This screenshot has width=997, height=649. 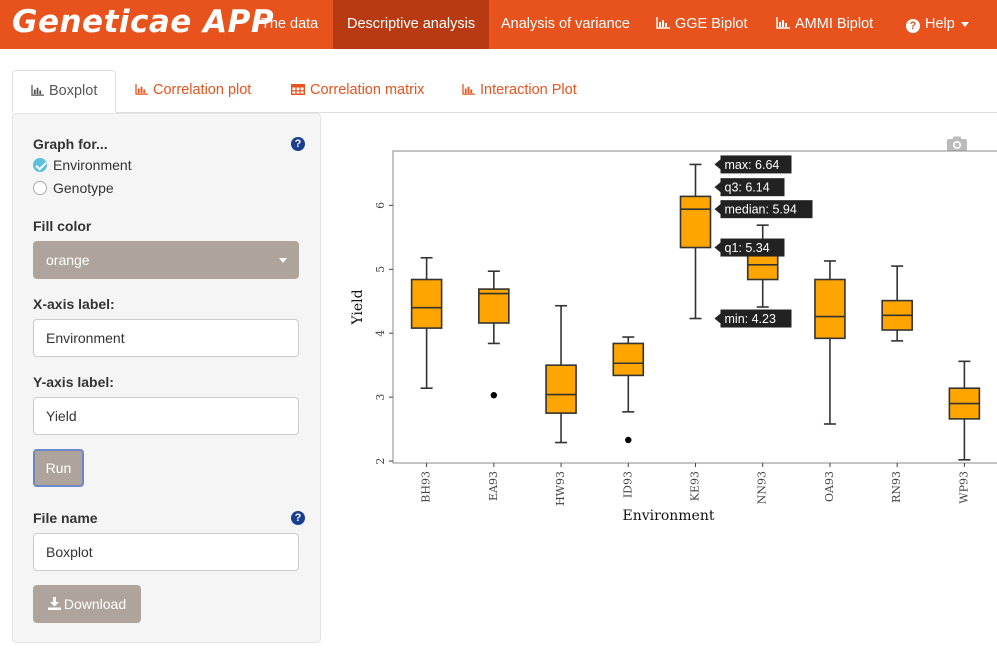 I want to click on fill-color-select: orange, so click(x=166, y=260).